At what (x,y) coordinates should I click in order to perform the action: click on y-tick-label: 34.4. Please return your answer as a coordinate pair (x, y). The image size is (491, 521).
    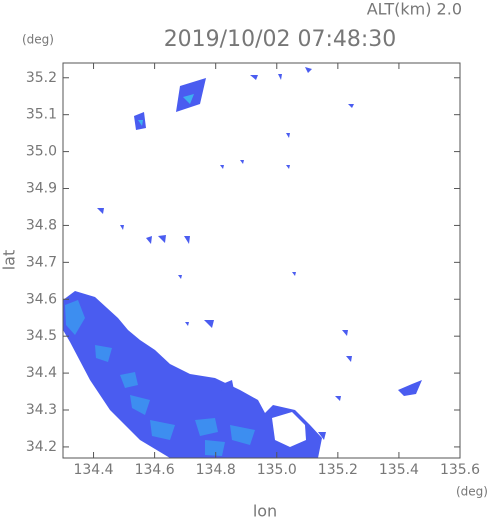
    Looking at the image, I should click on (41, 373).